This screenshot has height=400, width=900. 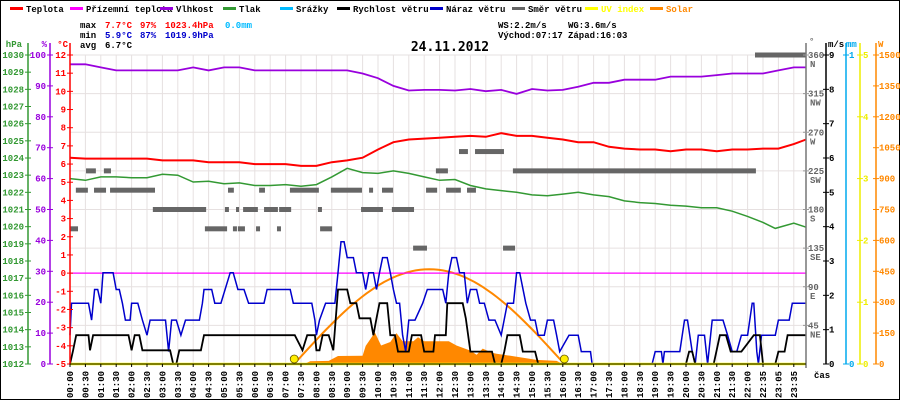 What do you see at coordinates (410, 384) in the screenshot?
I see `x-tick-label: 11:00` at bounding box center [410, 384].